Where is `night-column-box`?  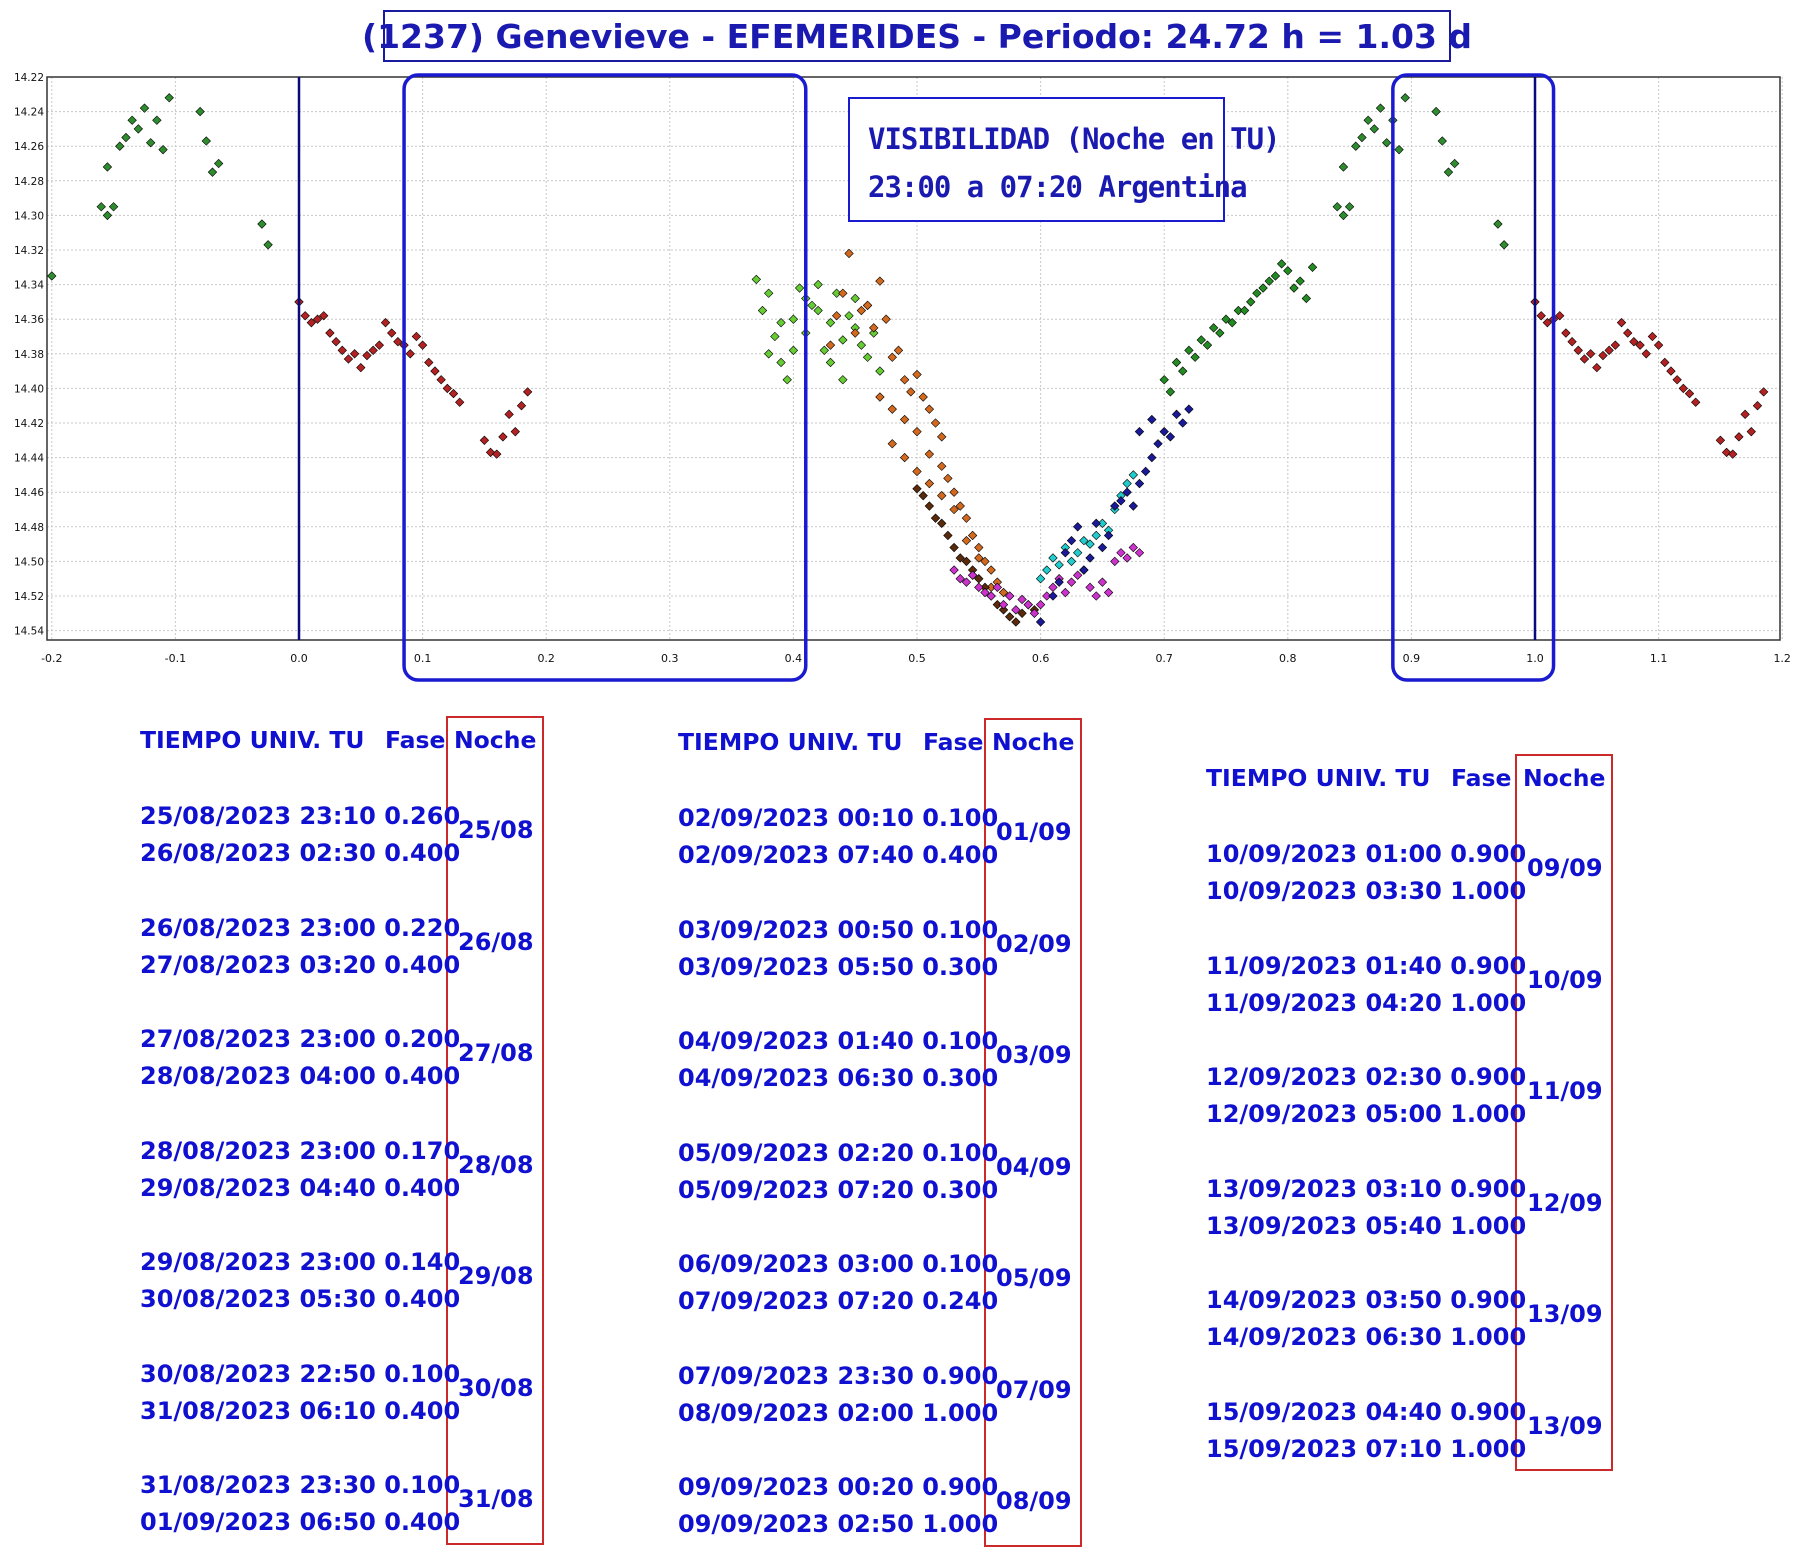 night-column-box is located at coordinates (1033, 1132).